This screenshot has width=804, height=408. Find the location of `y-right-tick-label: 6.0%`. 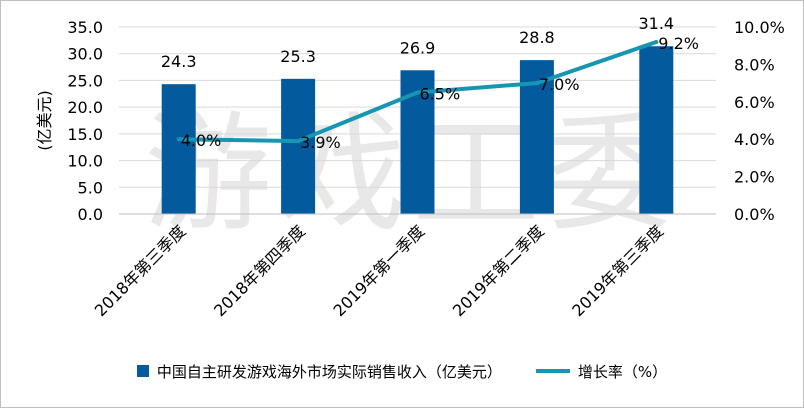

y-right-tick-label: 6.0% is located at coordinates (754, 102).